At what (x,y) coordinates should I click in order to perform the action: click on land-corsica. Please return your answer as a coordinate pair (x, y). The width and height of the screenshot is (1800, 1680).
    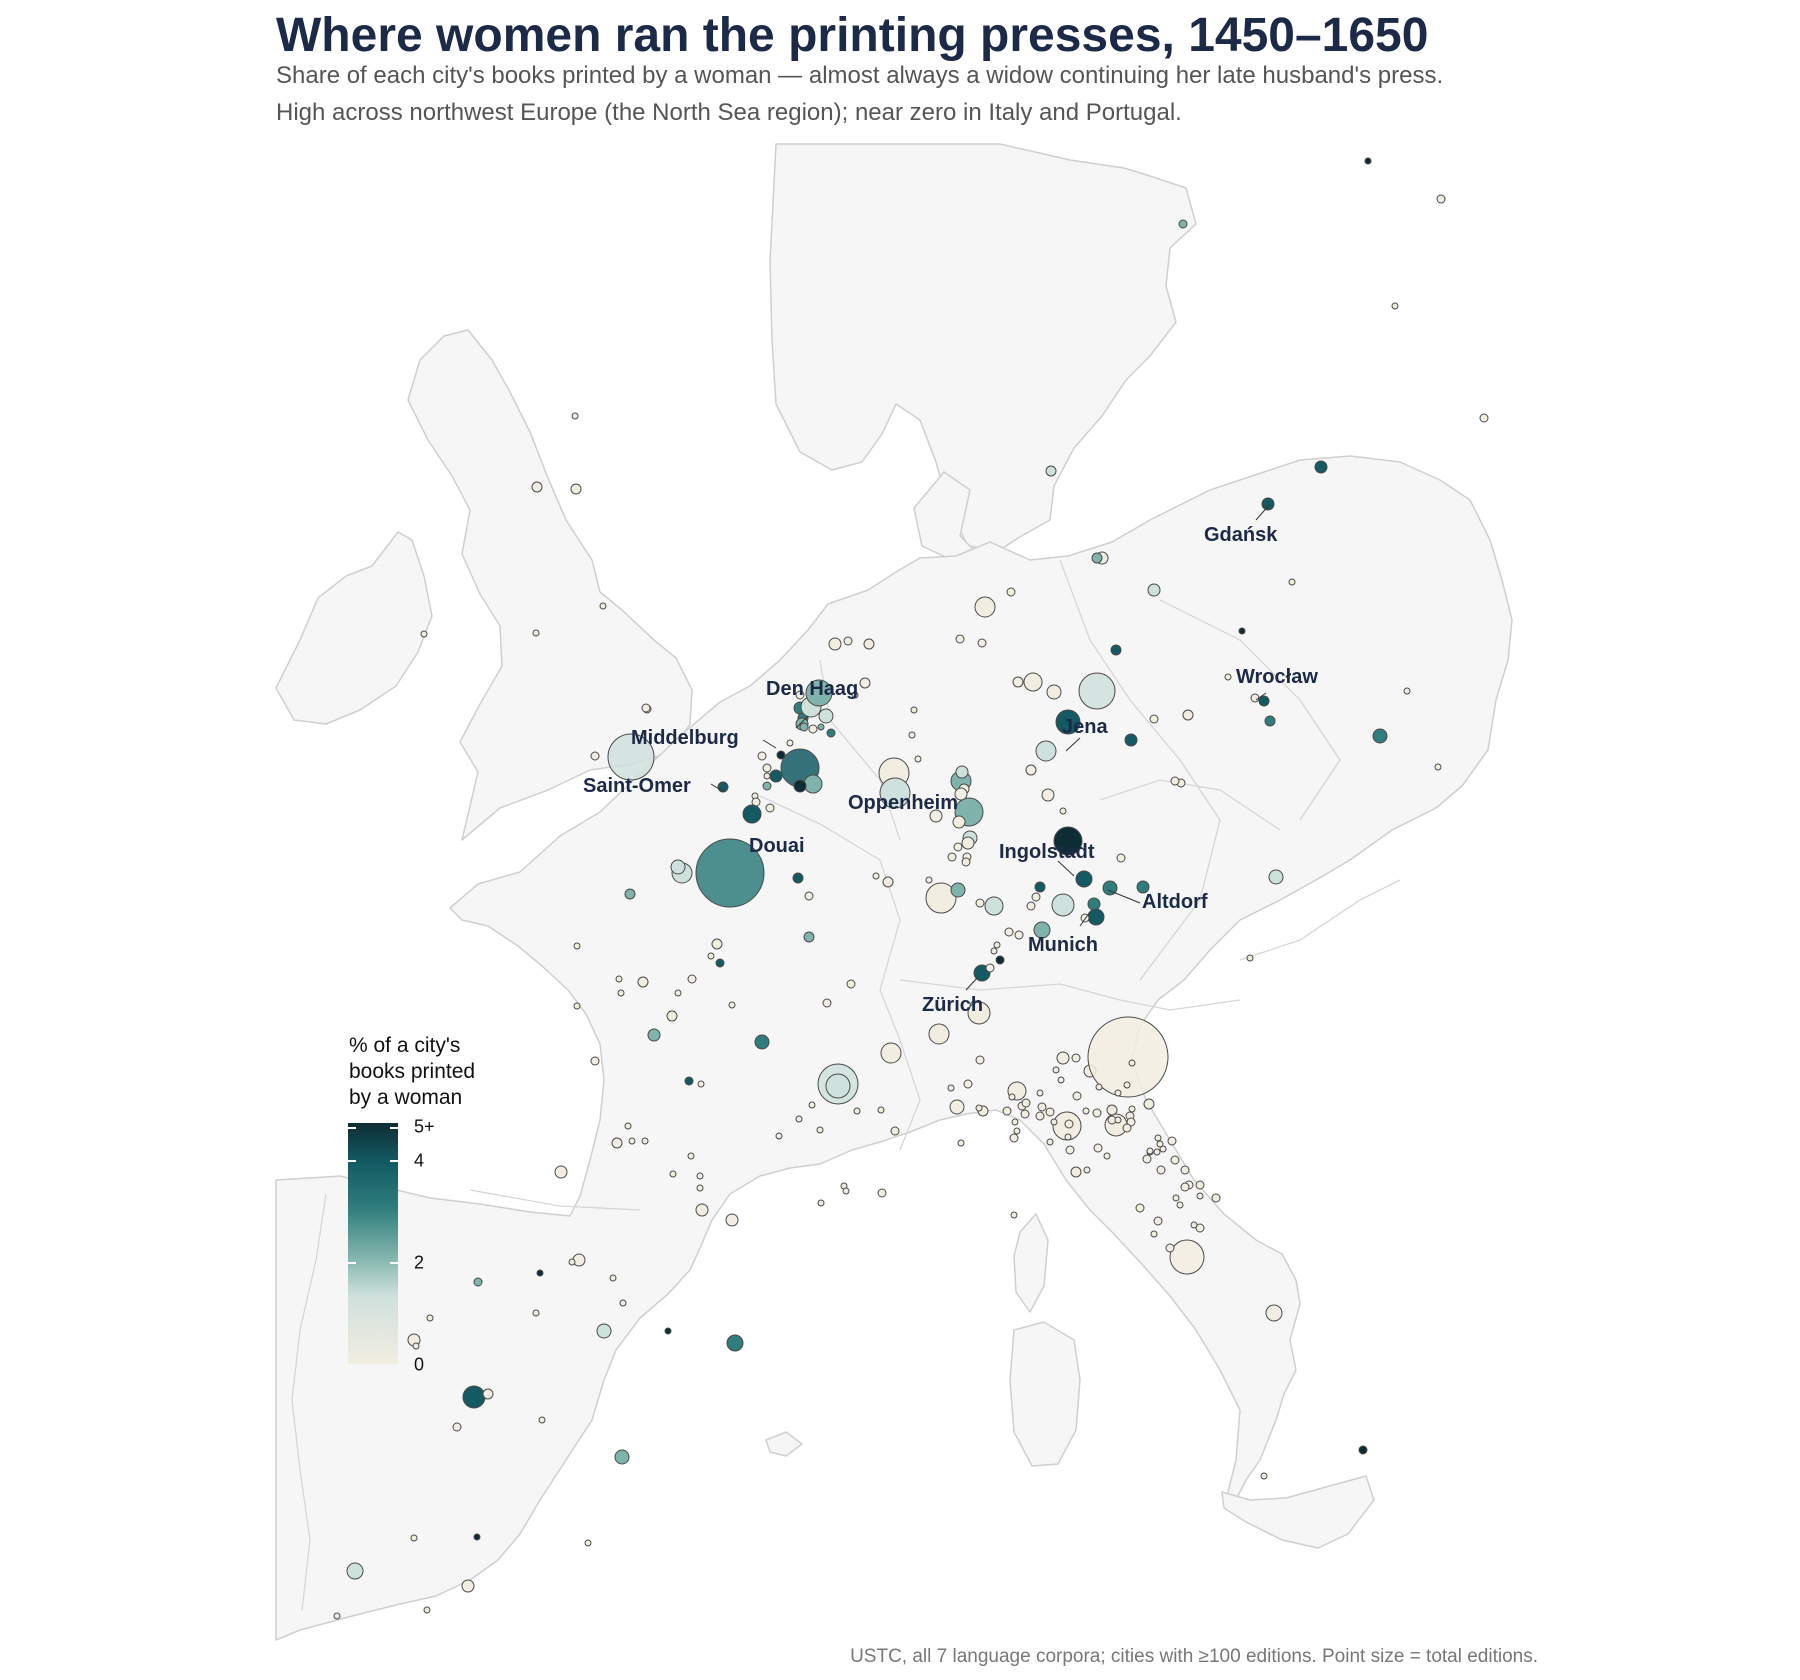
    Looking at the image, I should click on (1031, 1263).